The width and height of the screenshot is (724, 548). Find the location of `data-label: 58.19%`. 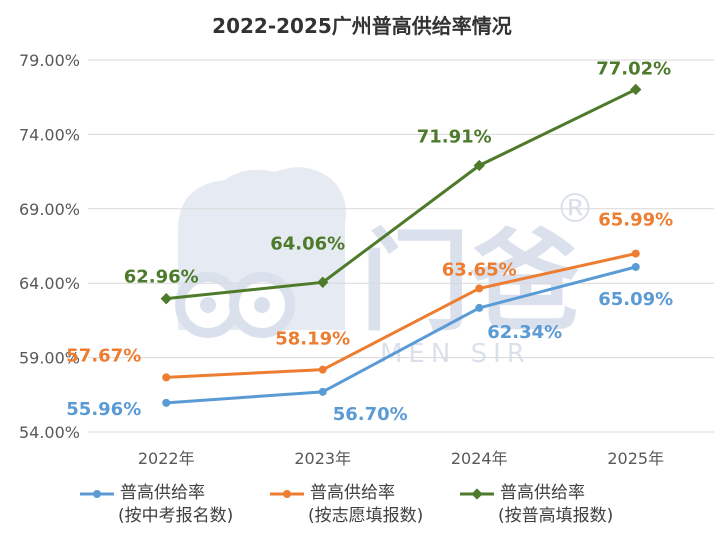

data-label: 58.19% is located at coordinates (312, 339).